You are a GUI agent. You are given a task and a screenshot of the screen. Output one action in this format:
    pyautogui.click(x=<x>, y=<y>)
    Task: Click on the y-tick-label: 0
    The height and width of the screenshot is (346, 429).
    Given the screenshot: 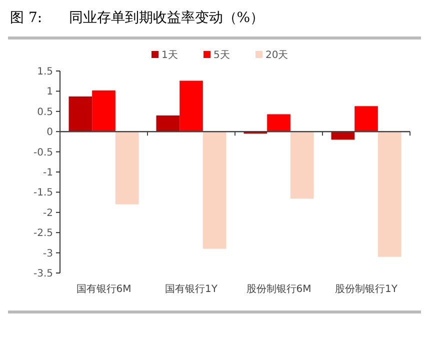 What is the action you would take?
    pyautogui.click(x=49, y=132)
    